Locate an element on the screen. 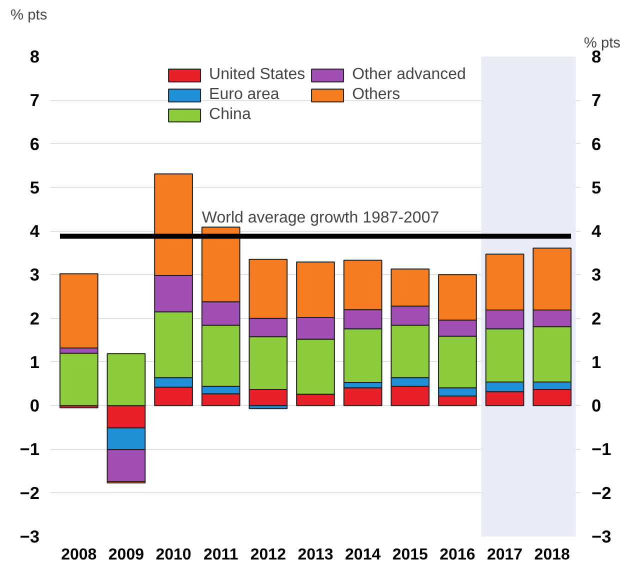 This screenshot has height=567, width=635. y-axis-title: % pts is located at coordinates (29, 16).